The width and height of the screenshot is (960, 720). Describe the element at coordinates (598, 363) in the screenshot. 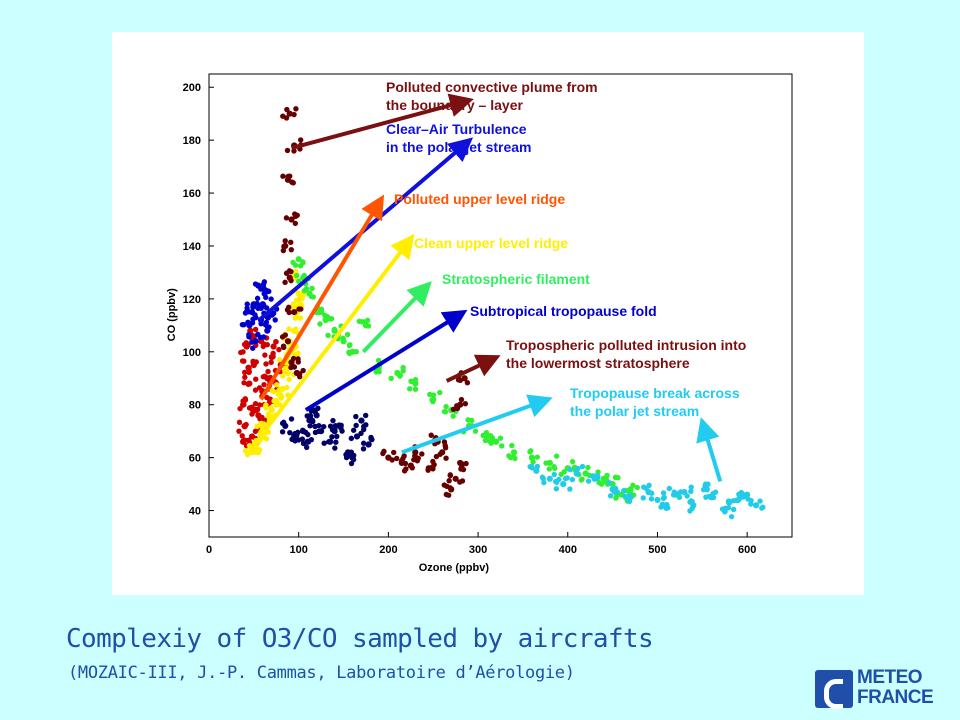

I see `annotation-label: the lowermost stratosphere` at that location.